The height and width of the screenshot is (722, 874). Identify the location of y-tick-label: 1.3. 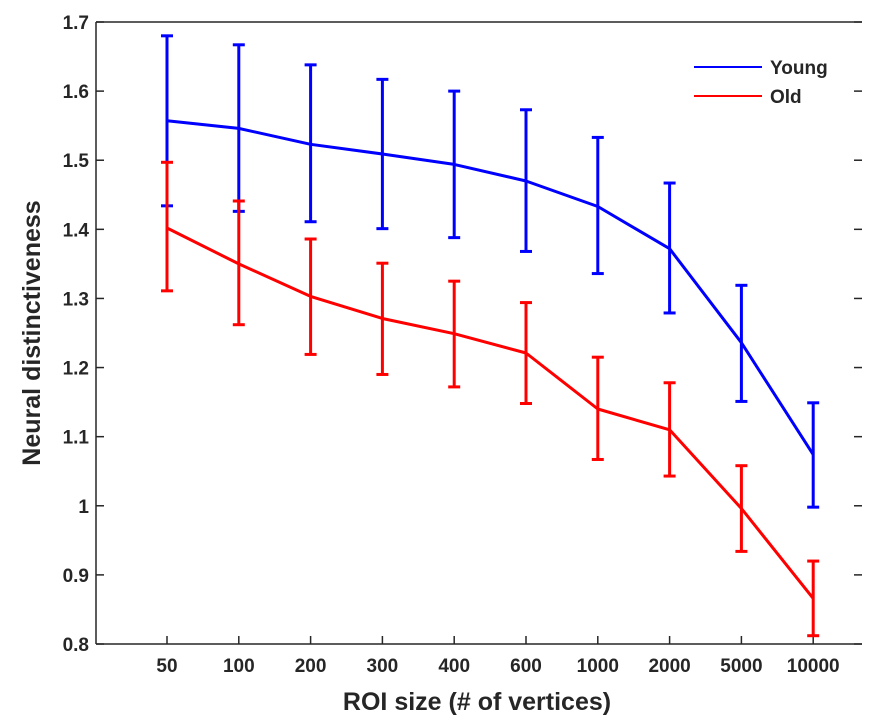
(76, 299).